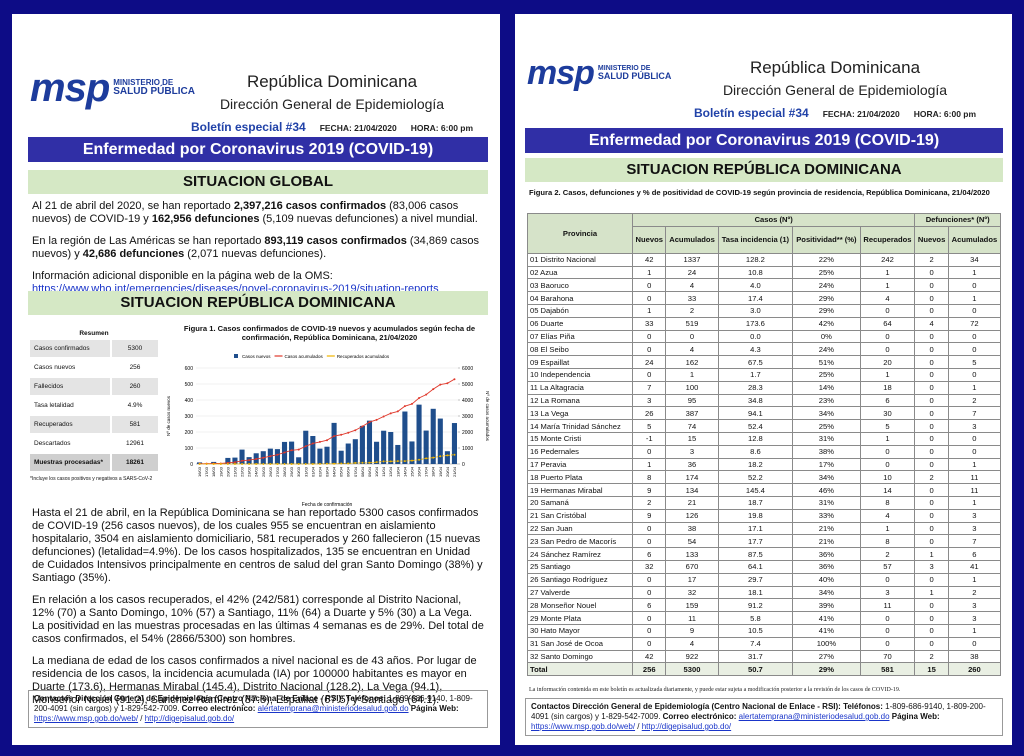 The image size is (1024, 756). What do you see at coordinates (305, 471) in the screenshot?
I see `x-tick-label: 31/03` at bounding box center [305, 471].